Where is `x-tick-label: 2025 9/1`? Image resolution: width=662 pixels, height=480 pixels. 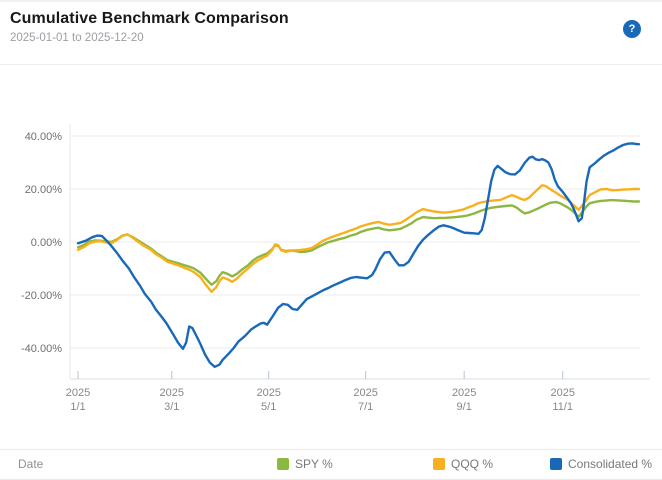 x-tick-label: 2025 9/1 is located at coordinates (464, 400).